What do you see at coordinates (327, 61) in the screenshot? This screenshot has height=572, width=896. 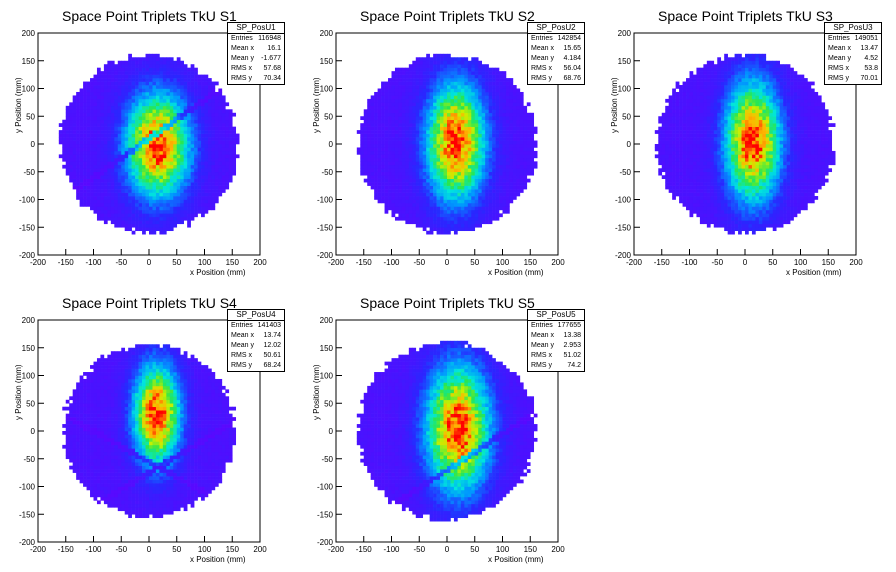 I see `y-tick-label: 150` at bounding box center [327, 61].